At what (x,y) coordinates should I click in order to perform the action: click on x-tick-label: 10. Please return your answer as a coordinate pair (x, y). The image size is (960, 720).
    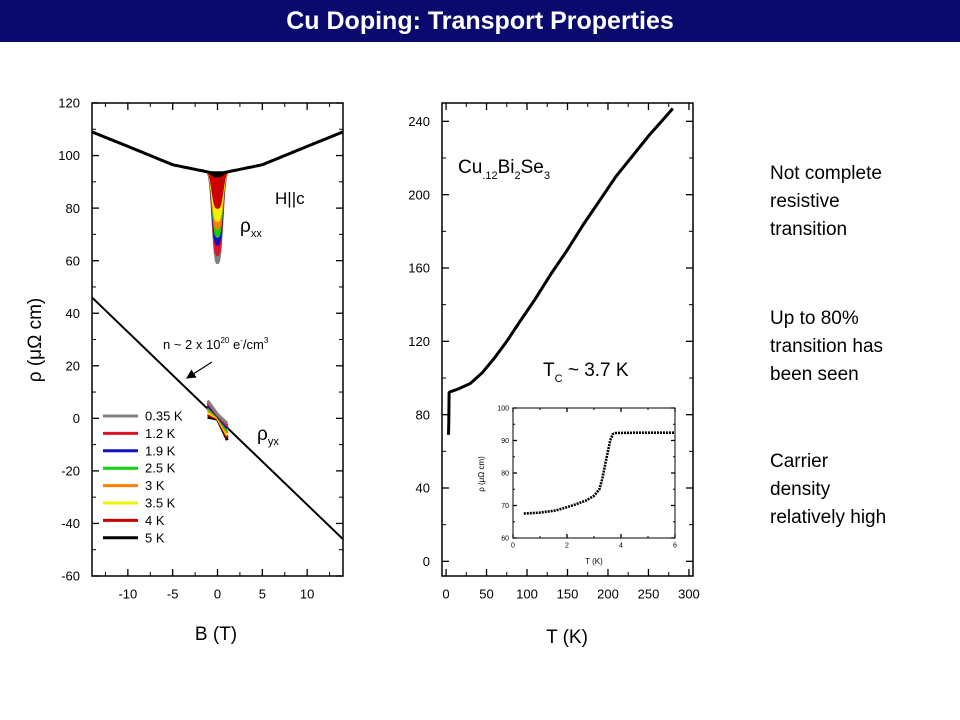
    Looking at the image, I should click on (307, 593).